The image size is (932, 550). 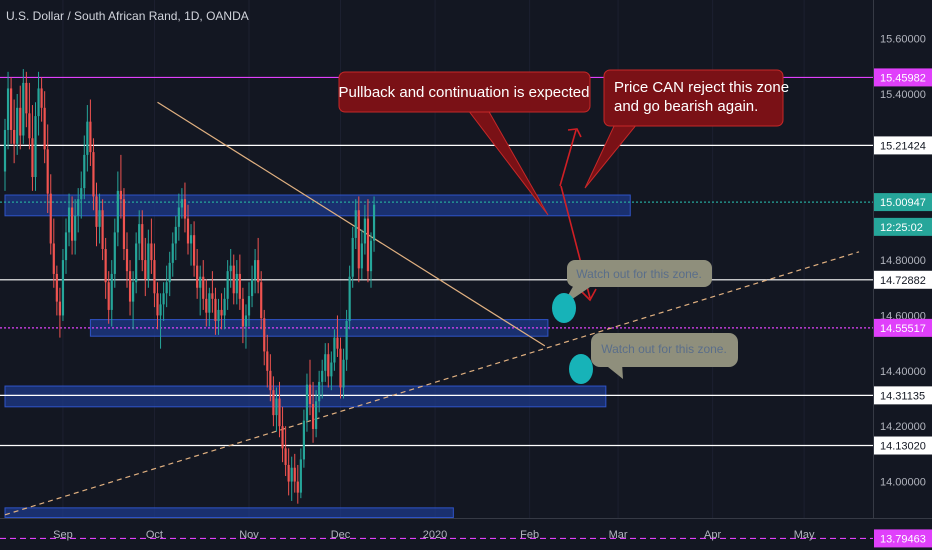 I want to click on price-label: 13.79463, so click(x=903, y=538).